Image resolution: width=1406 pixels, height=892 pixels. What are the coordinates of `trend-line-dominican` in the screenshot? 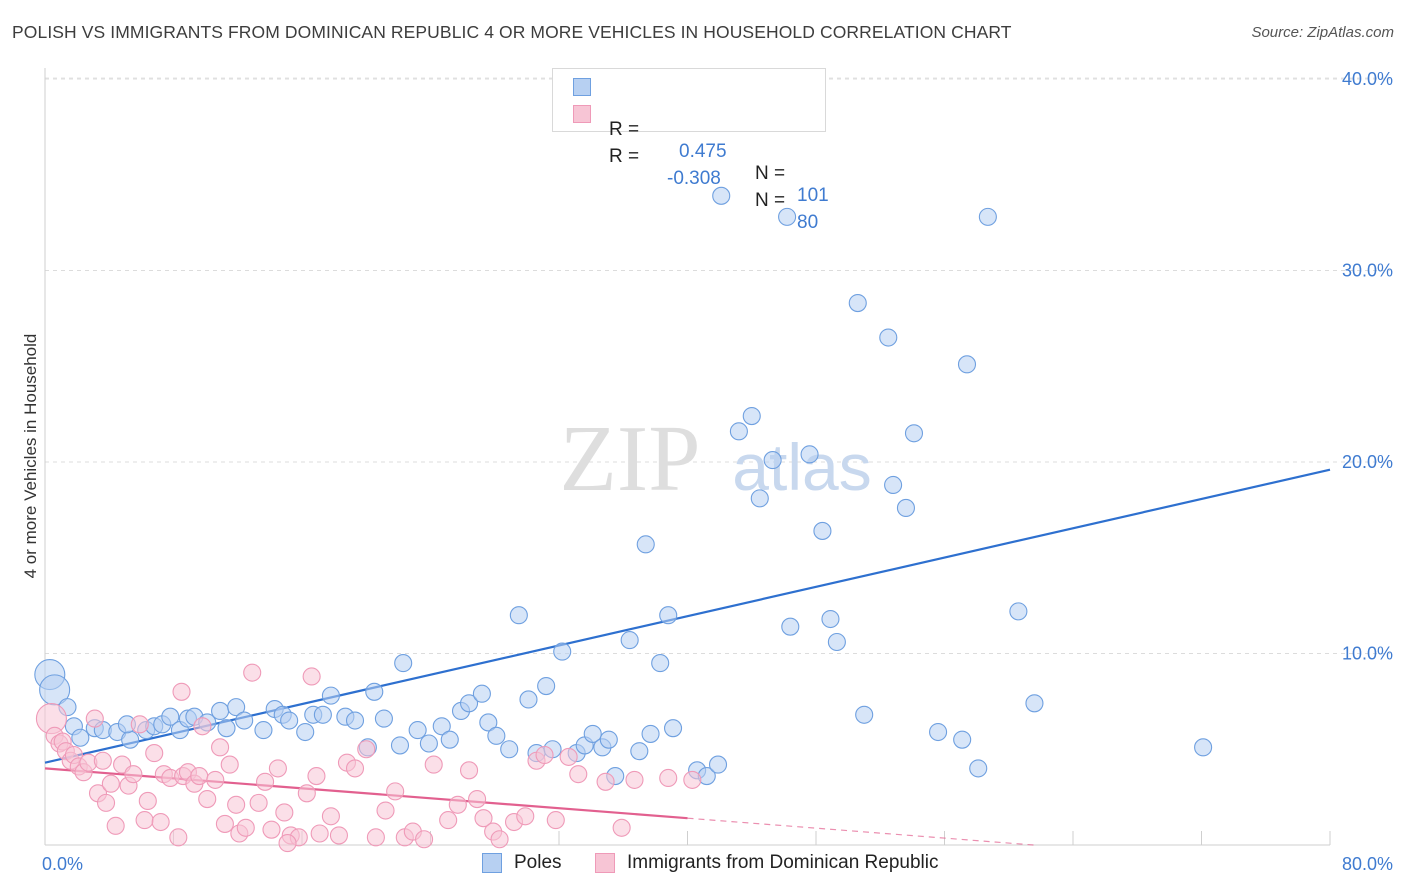 It's located at (366, 793).